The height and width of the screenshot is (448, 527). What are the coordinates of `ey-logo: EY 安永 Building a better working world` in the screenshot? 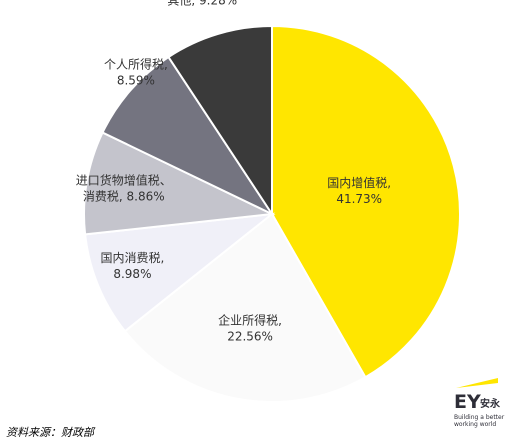 It's located at (479, 403).